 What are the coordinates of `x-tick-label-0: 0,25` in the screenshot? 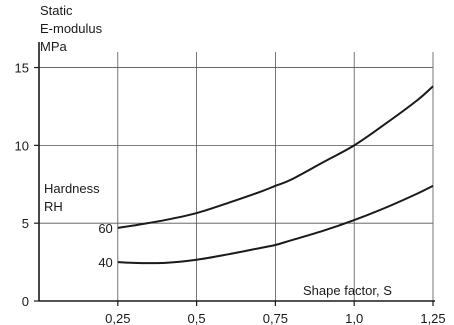 It's located at (117, 318).